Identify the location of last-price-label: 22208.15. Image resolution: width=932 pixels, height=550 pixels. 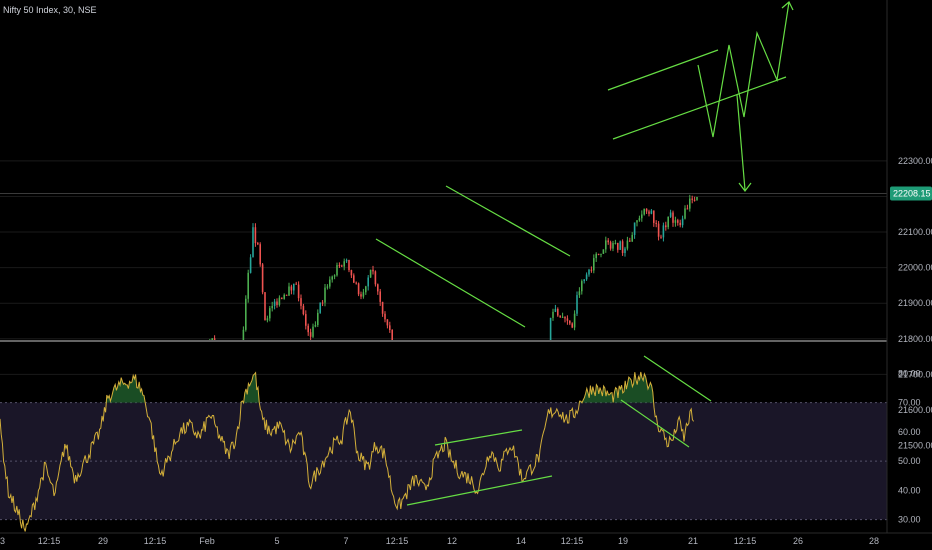
(912, 194).